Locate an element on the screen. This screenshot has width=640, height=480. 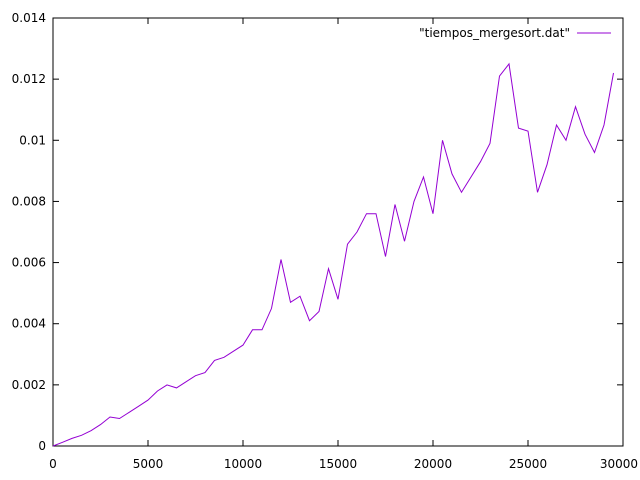
y-tick-label: 0.01 is located at coordinates (32, 140).